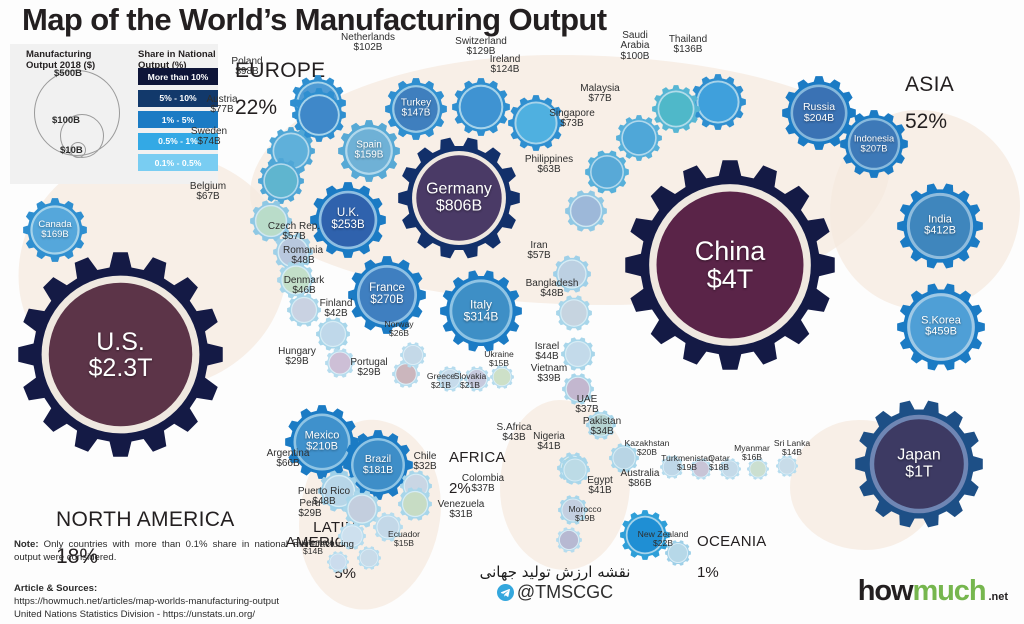 The image size is (1024, 624). What do you see at coordinates (208, 187) in the screenshot?
I see `country-name: Belgium` at bounding box center [208, 187].